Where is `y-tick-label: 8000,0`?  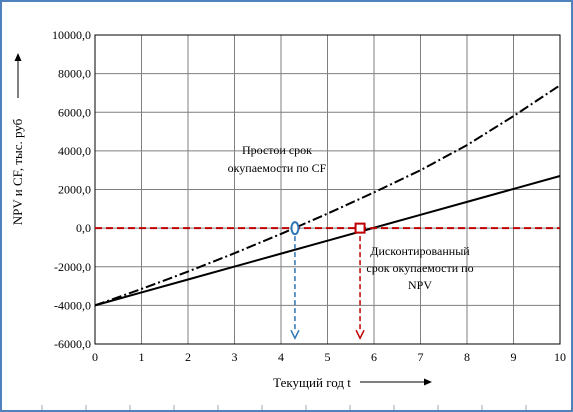
y-tick-label: 8000,0 is located at coordinates (74, 74).